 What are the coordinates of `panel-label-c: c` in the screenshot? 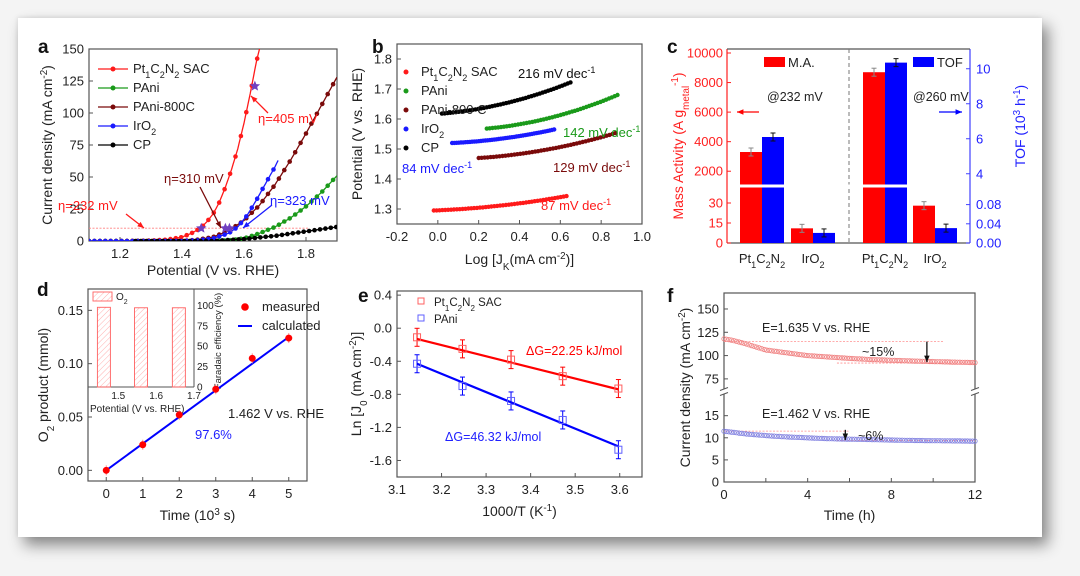 It's located at (672, 47).